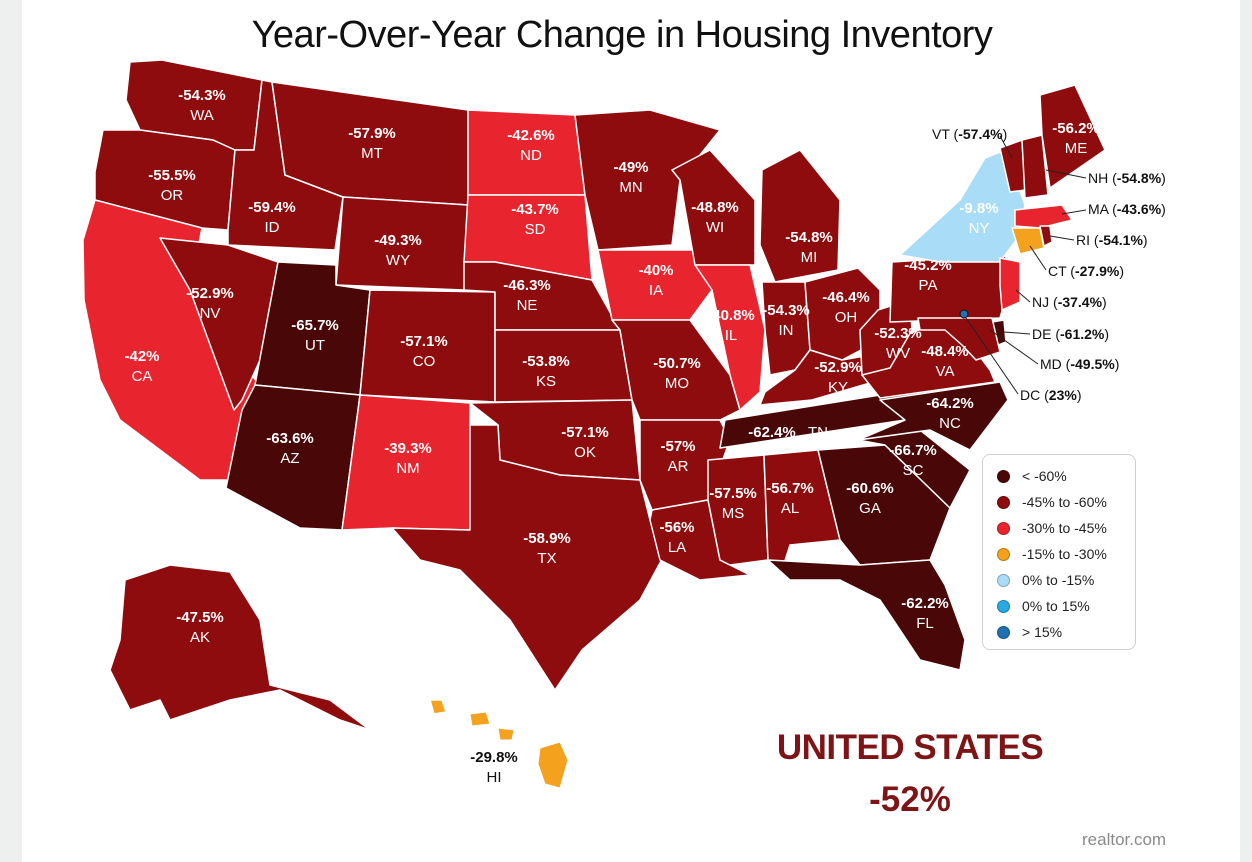 This screenshot has height=862, width=1252. What do you see at coordinates (527, 285) in the screenshot?
I see `state-value-ne: -46.3%` at bounding box center [527, 285].